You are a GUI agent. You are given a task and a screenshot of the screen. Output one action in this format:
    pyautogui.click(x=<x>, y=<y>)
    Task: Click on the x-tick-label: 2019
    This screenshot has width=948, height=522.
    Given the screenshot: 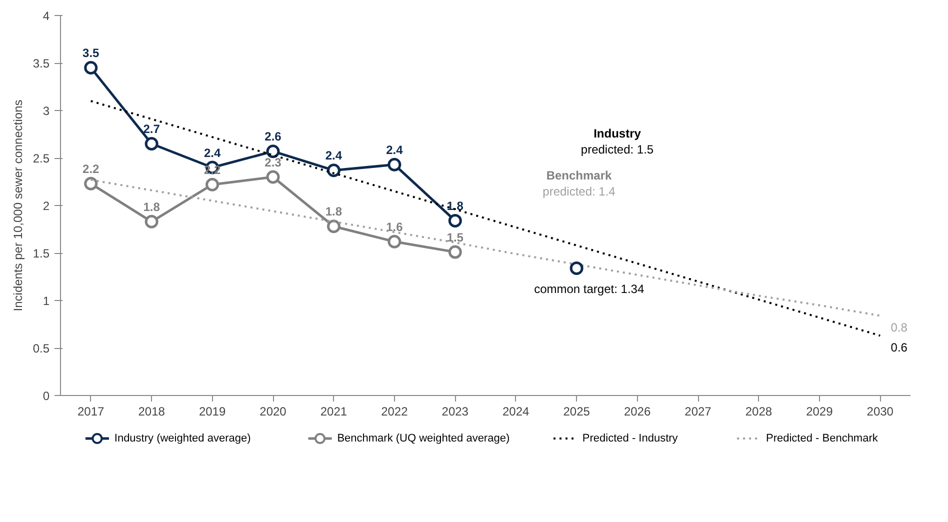 What is the action you would take?
    pyautogui.click(x=212, y=411)
    